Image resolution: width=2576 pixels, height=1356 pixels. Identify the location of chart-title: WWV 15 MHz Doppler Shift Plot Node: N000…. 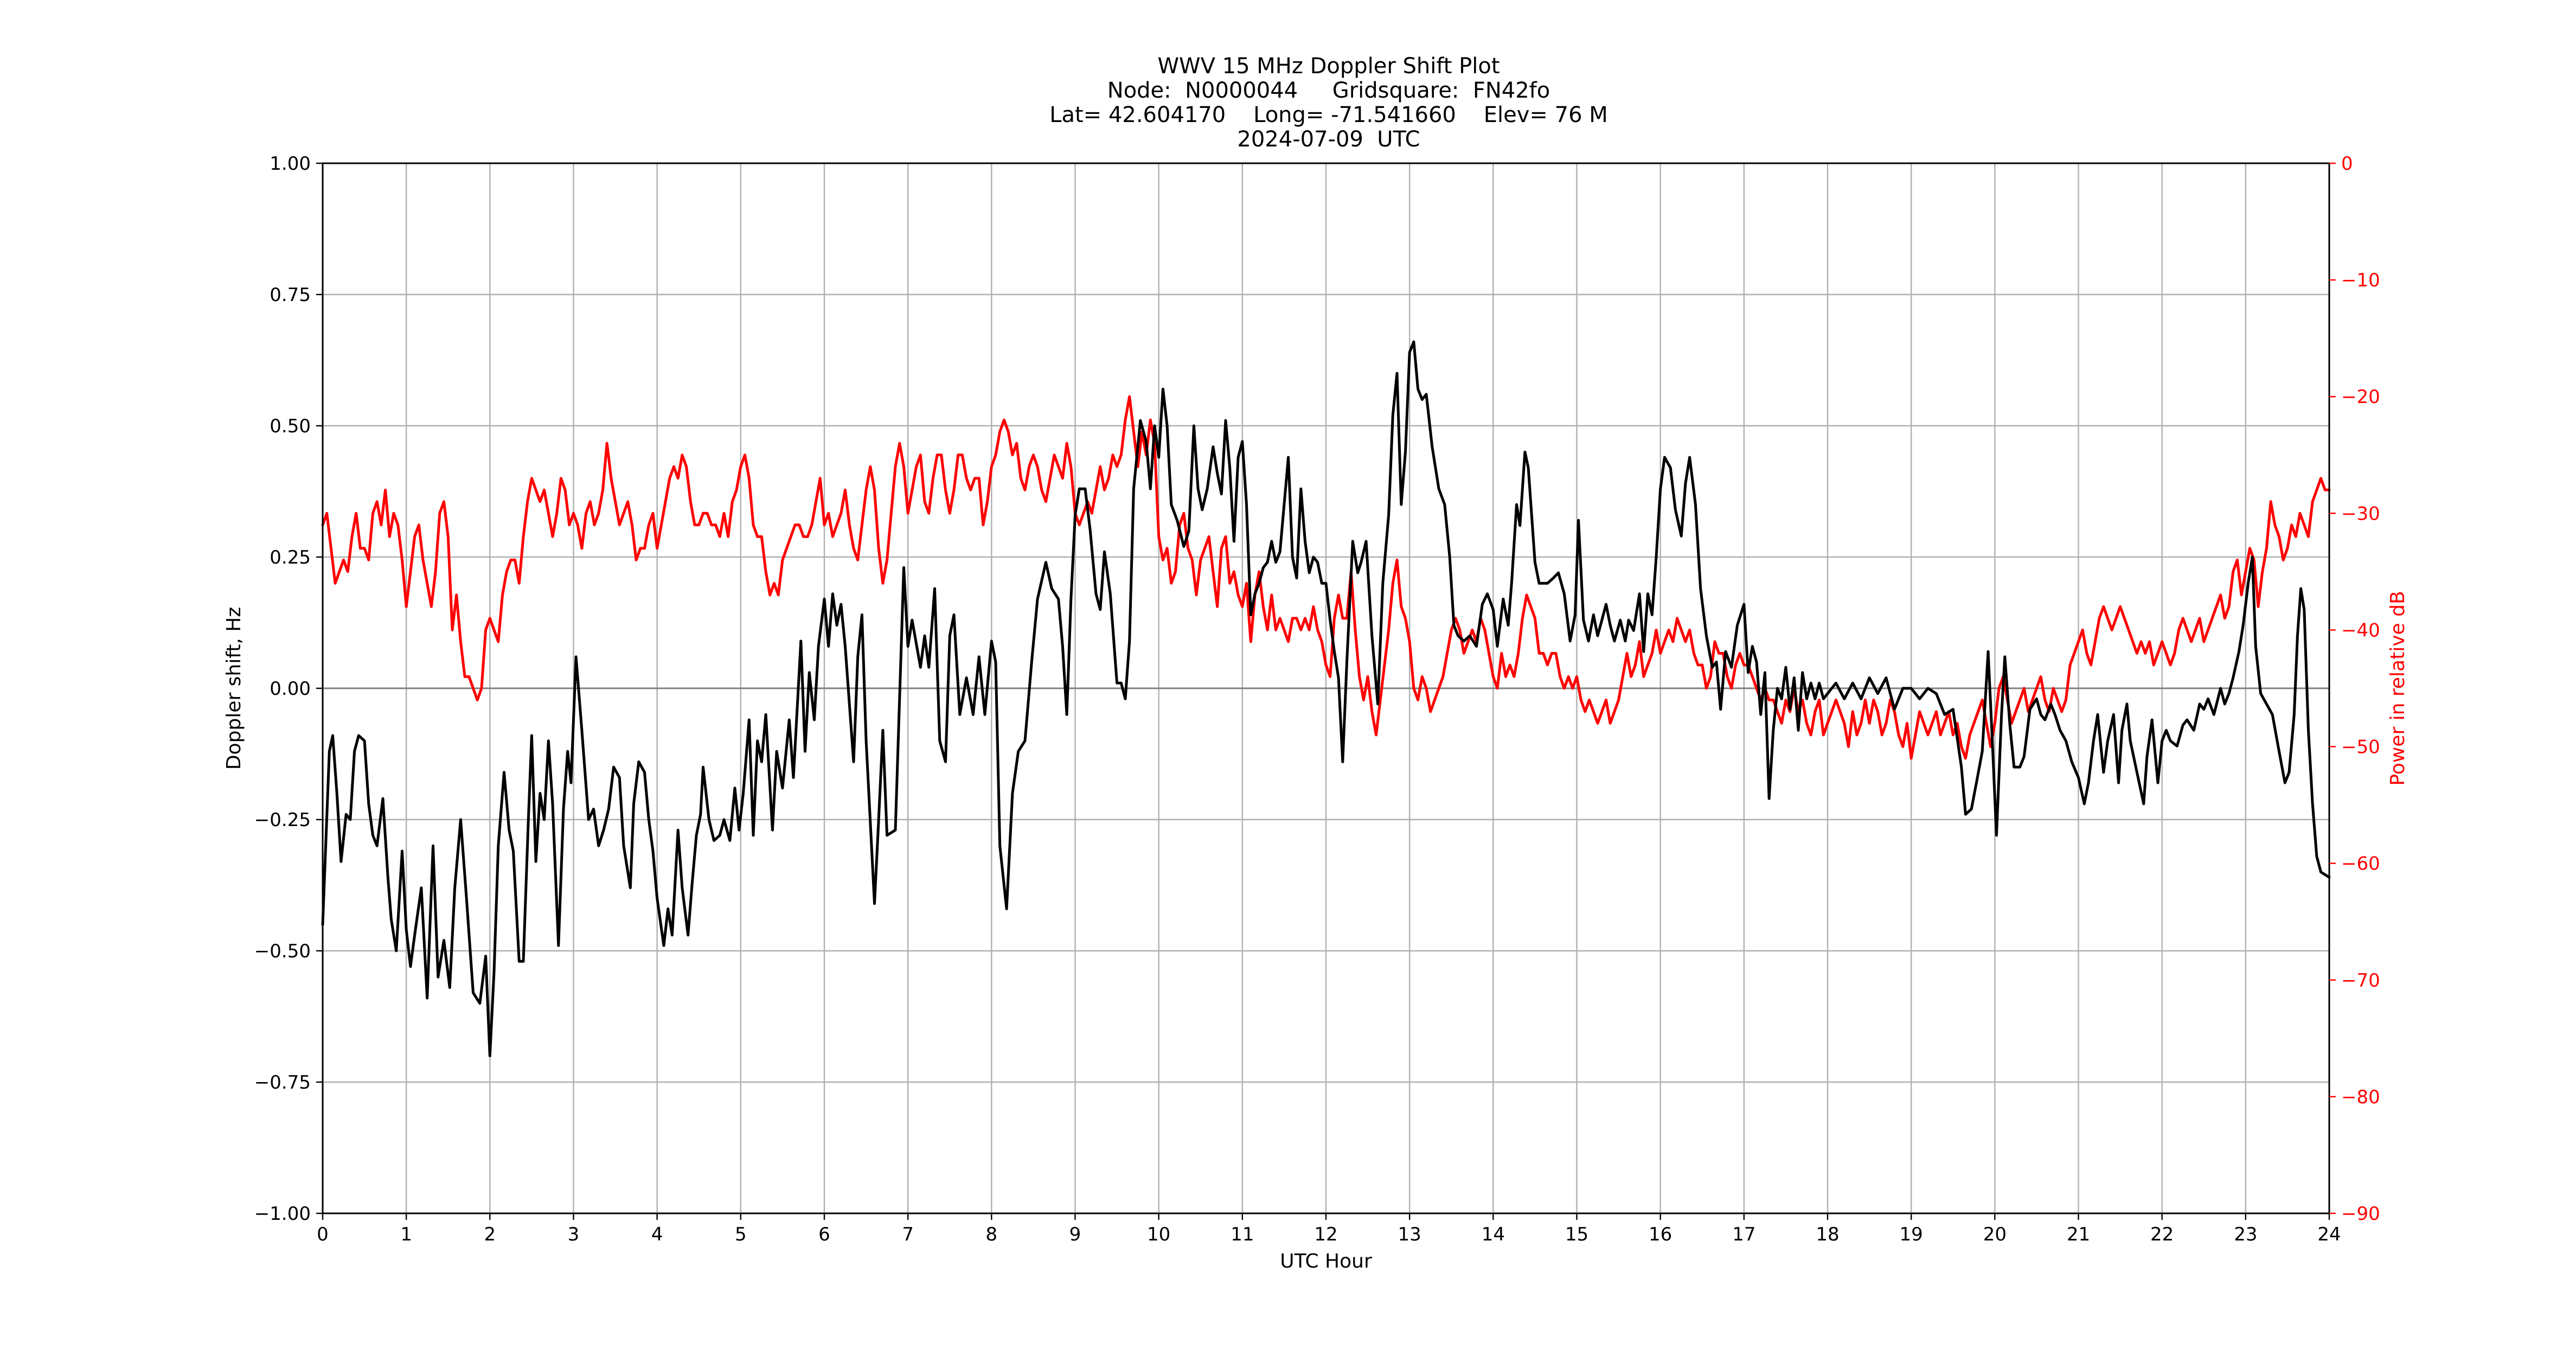
(1288, 103).